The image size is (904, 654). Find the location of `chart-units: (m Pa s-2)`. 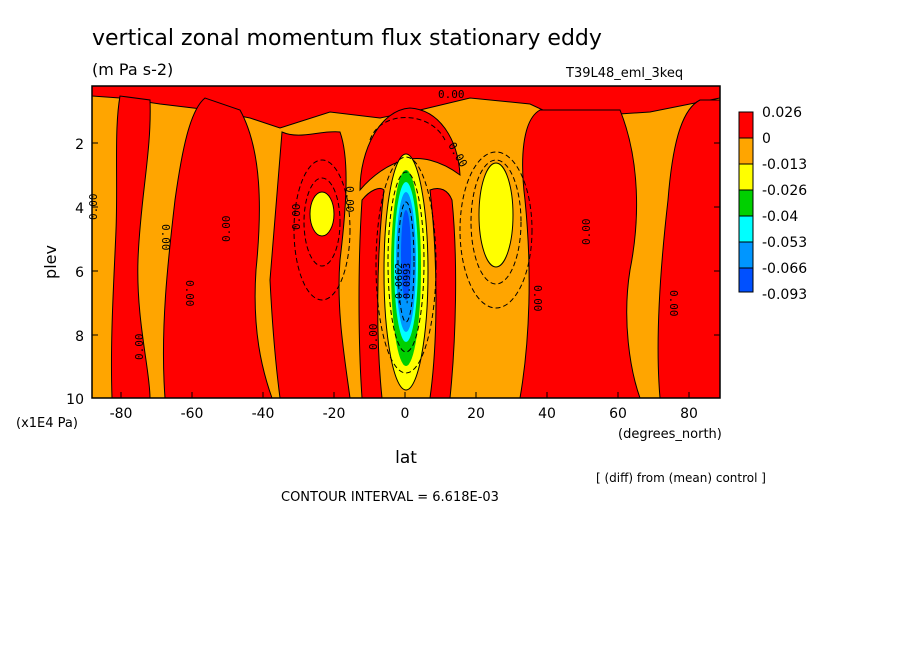

chart-units: (m Pa s-2) is located at coordinates (132, 69).